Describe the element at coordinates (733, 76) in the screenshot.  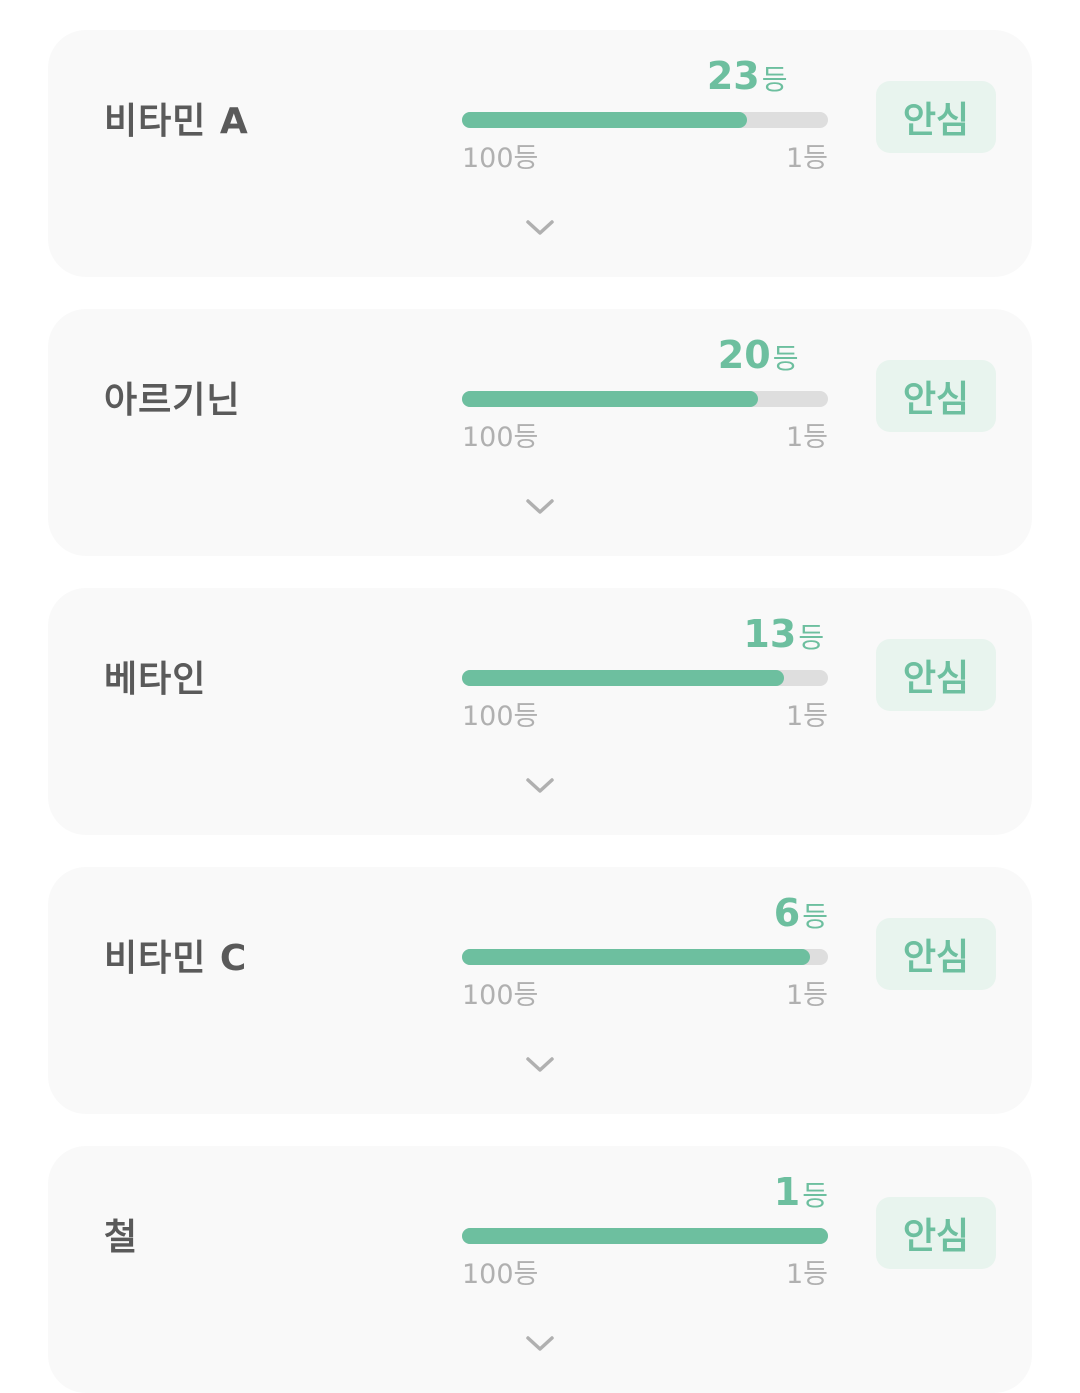
I see `rank-number: 23` at that location.